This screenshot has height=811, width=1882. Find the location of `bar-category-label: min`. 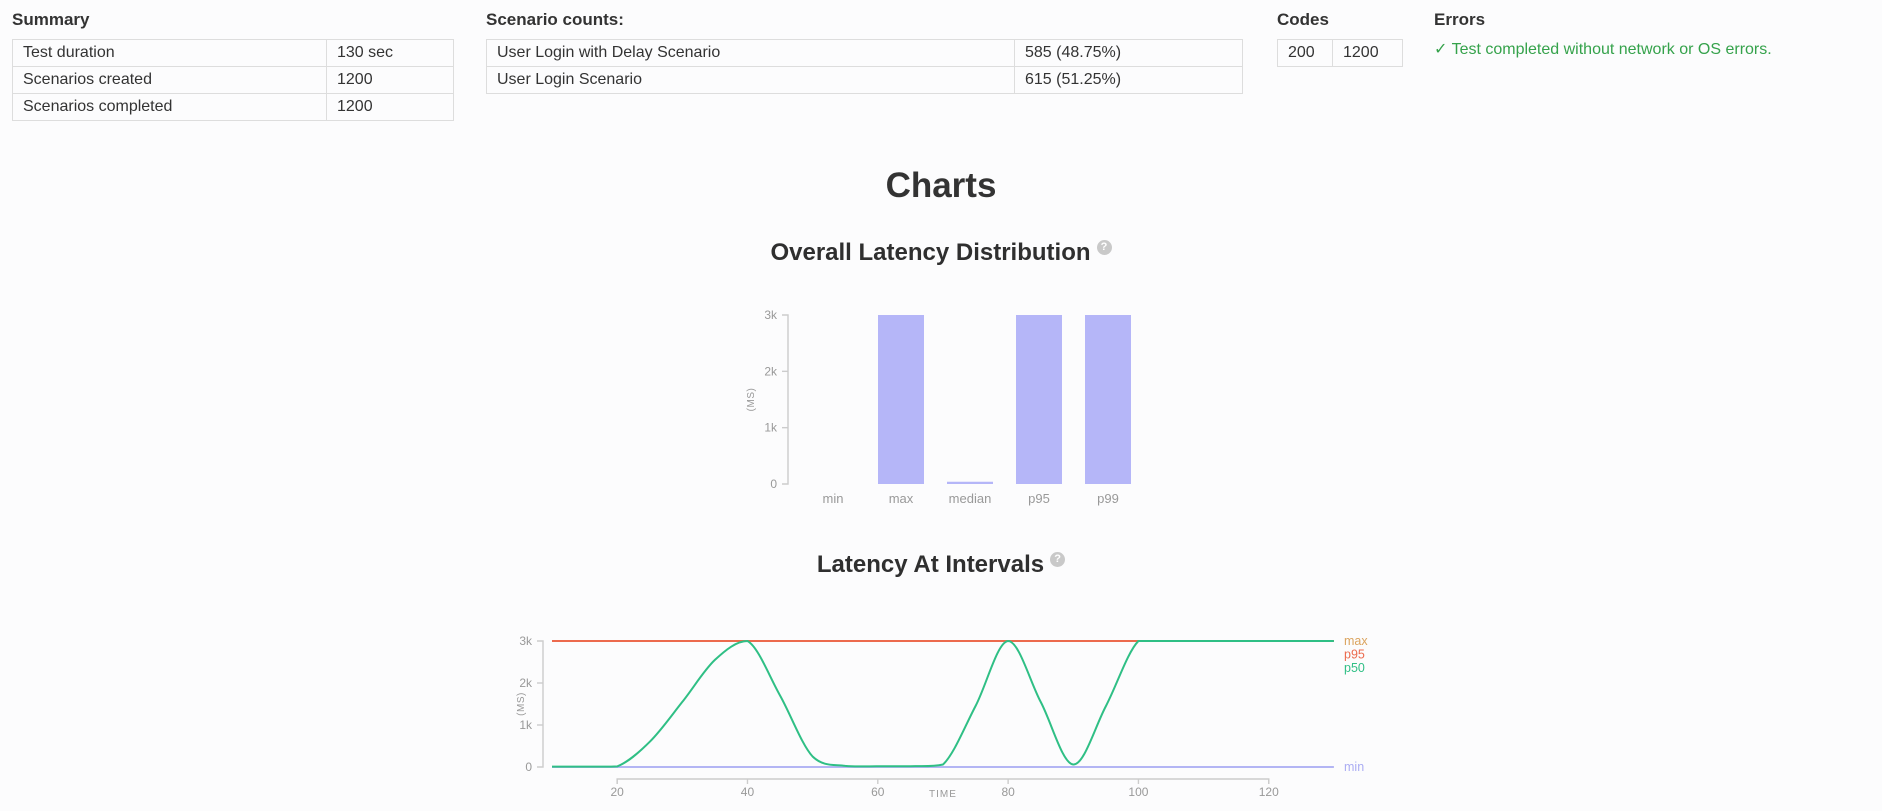

bar-category-label: min is located at coordinates (833, 498).